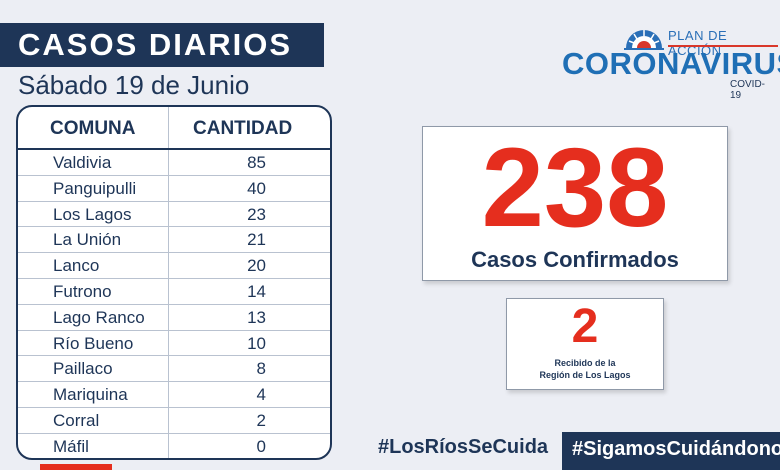 This screenshot has width=780, height=470. I want to click on table-row: Paillaco 8, so click(174, 369).